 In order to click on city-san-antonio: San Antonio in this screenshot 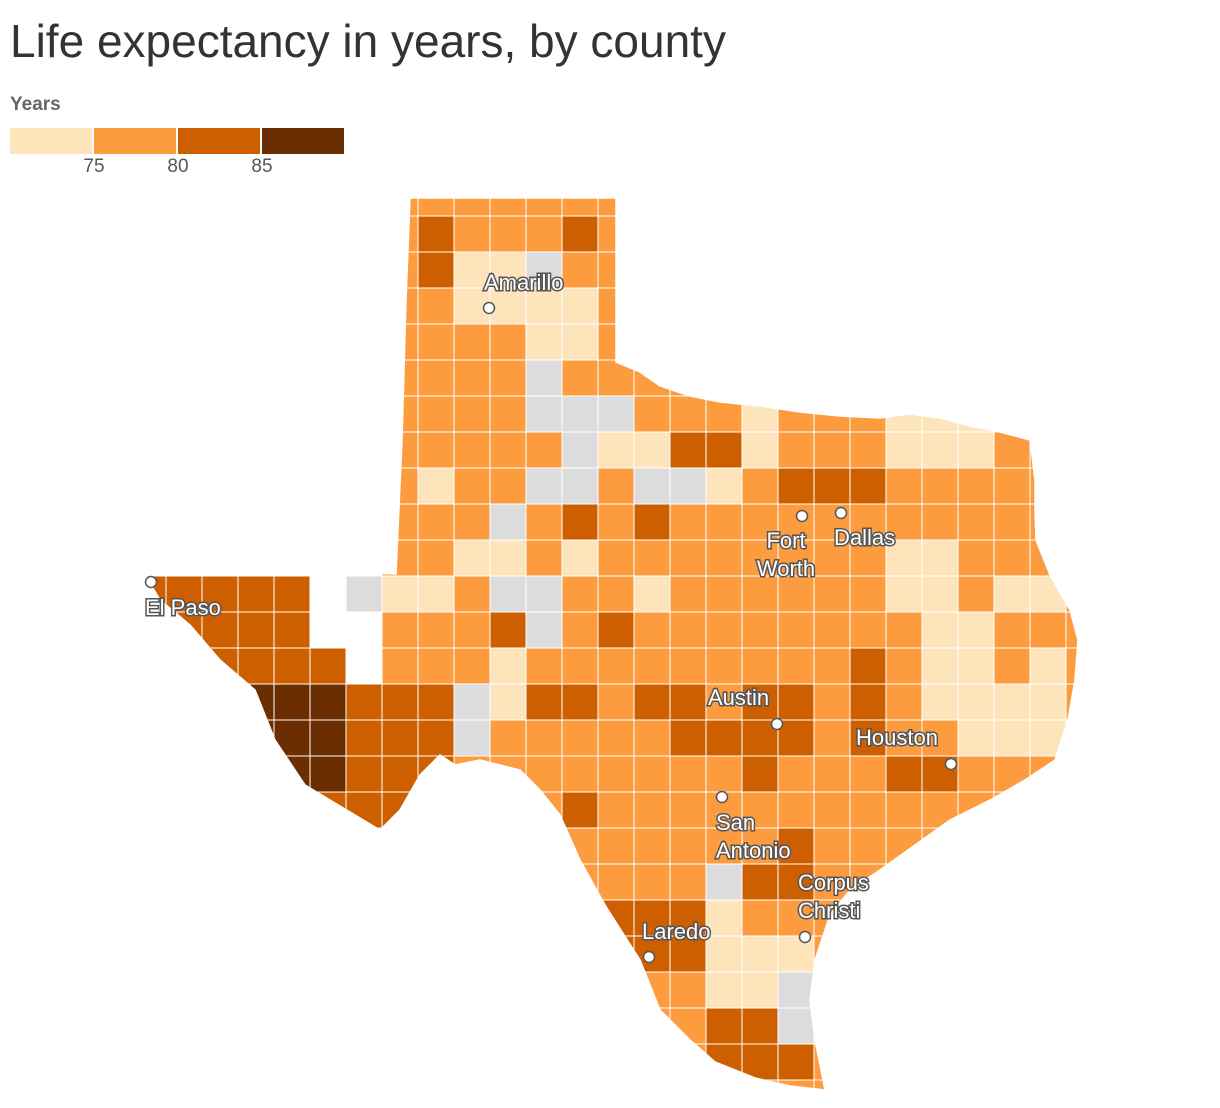, I will do `click(753, 827)`.